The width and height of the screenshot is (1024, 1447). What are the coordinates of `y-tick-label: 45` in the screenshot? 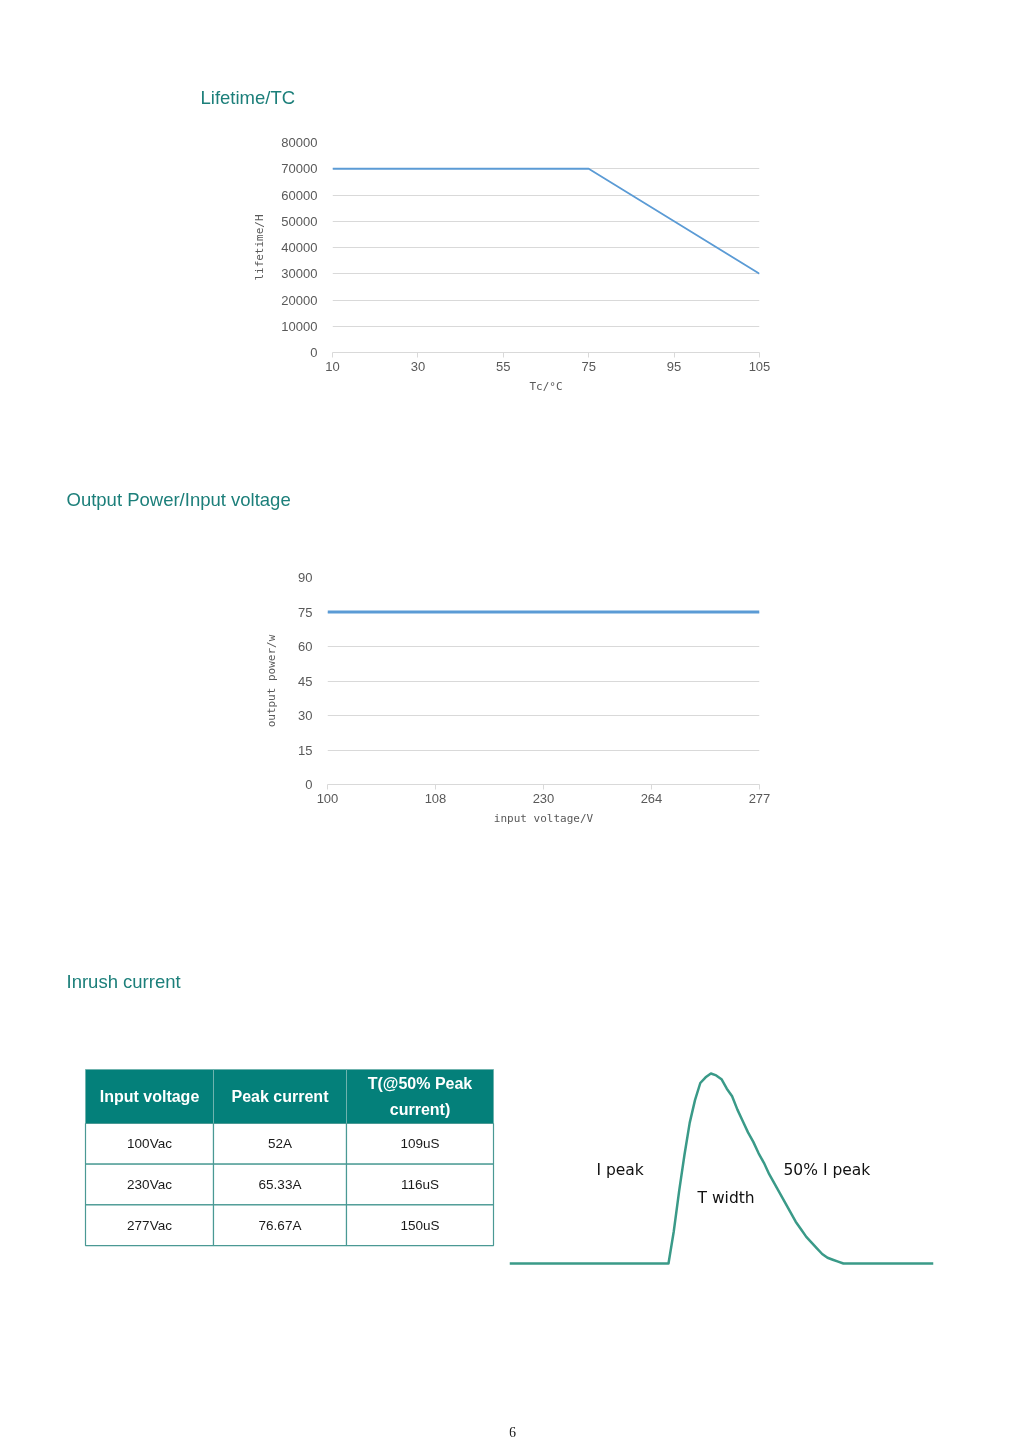 It's located at (305, 681).